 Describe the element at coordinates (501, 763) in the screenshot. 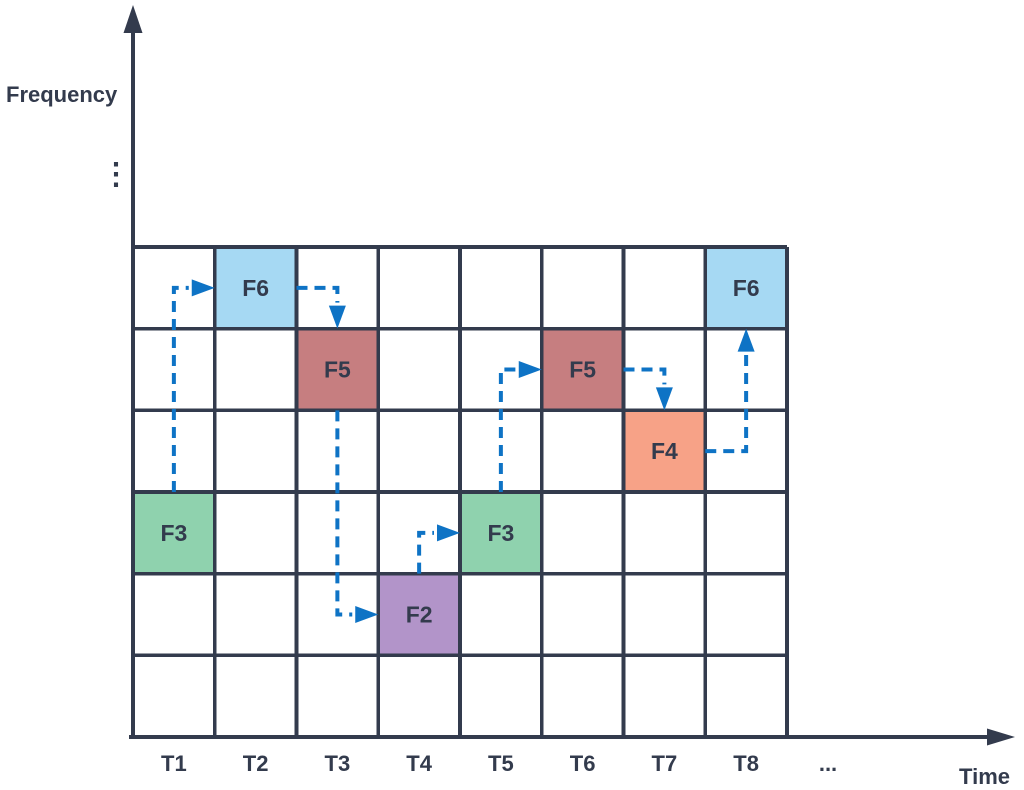

I see `time-tick-t5: T5` at that location.